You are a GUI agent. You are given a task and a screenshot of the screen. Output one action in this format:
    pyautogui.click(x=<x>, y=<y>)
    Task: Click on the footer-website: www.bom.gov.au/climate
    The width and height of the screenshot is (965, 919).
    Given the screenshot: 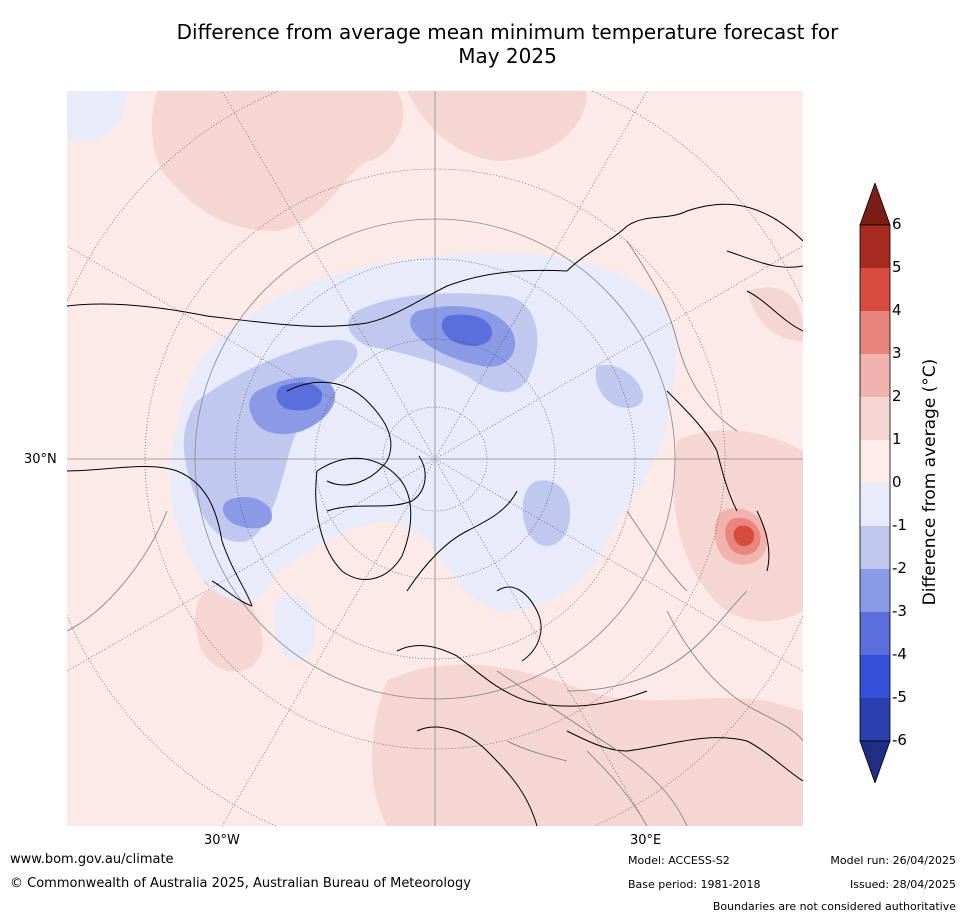 What is the action you would take?
    pyautogui.click(x=92, y=859)
    